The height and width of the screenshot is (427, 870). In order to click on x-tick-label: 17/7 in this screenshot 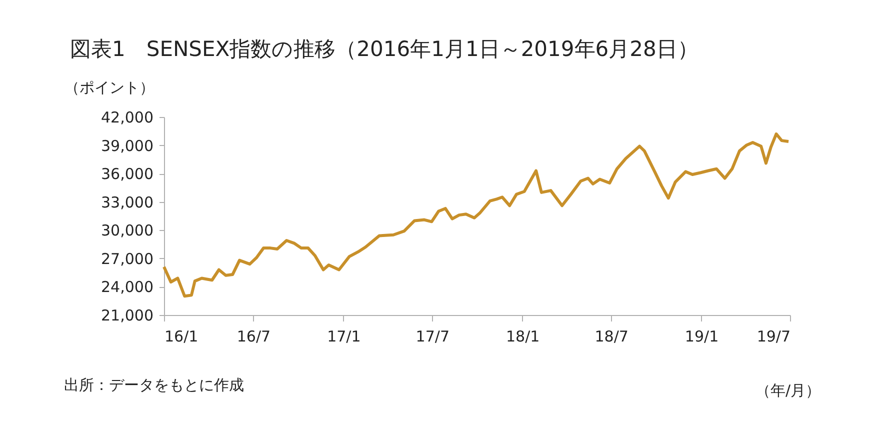, I will do `click(433, 337)`.